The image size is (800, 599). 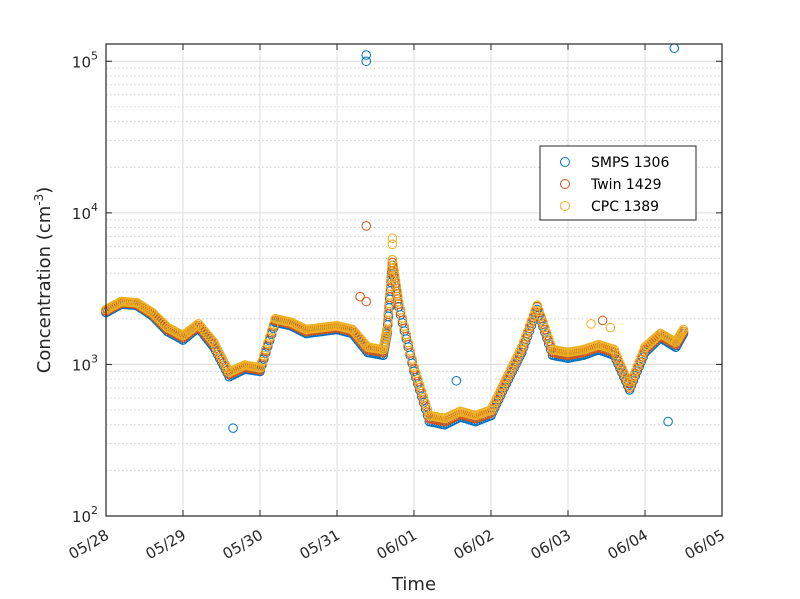 What do you see at coordinates (705, 544) in the screenshot?
I see `x-tick-label: 06/05` at bounding box center [705, 544].